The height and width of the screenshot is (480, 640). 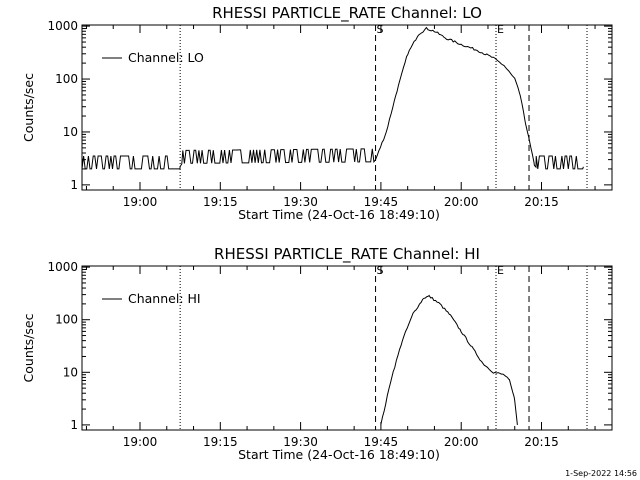 What do you see at coordinates (347, 254) in the screenshot?
I see `chart-title: RHESSI PARTICLE_RATE Channel: HI` at bounding box center [347, 254].